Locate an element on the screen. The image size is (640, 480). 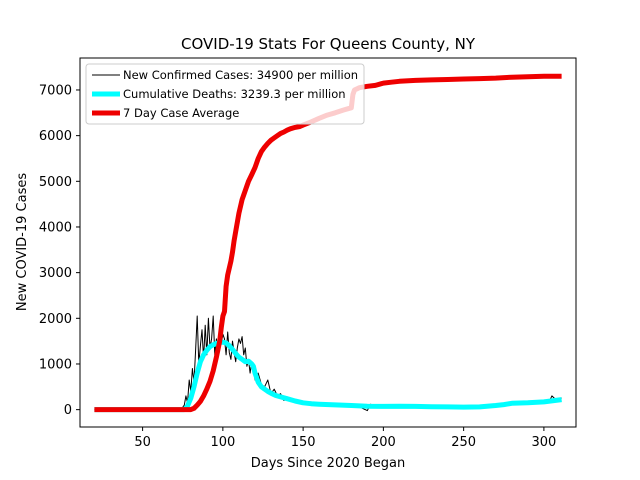
legend-box is located at coordinates (225, 94).